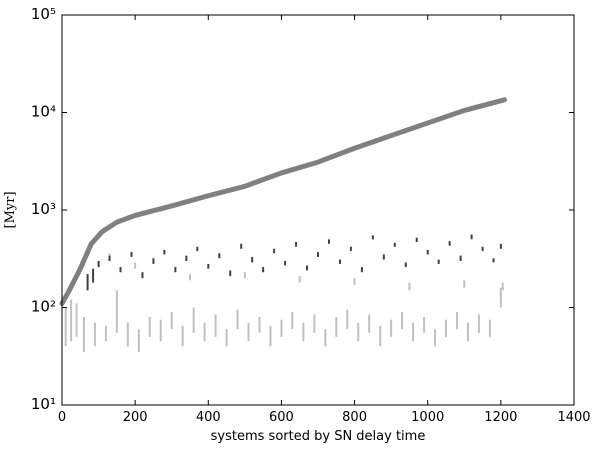 The image size is (600, 452). What do you see at coordinates (43, 14) in the screenshot?
I see `y-tick-label: 10⁵` at bounding box center [43, 14].